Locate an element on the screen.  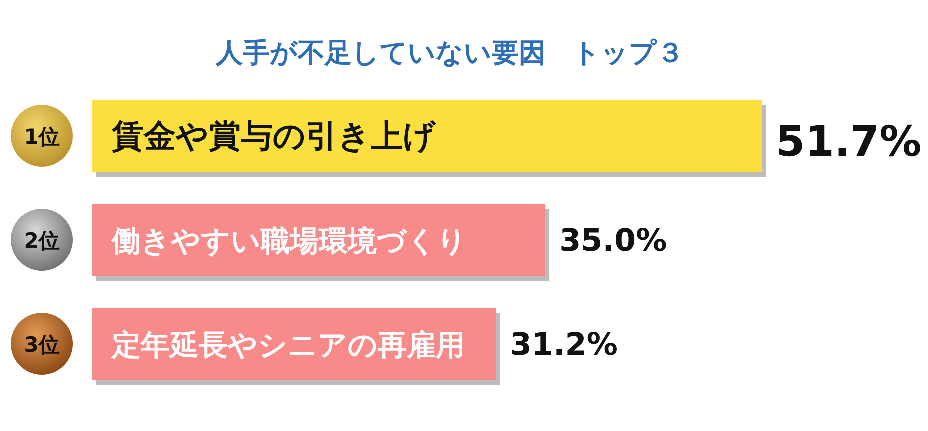
data-label: 51.7% is located at coordinates (849, 141).